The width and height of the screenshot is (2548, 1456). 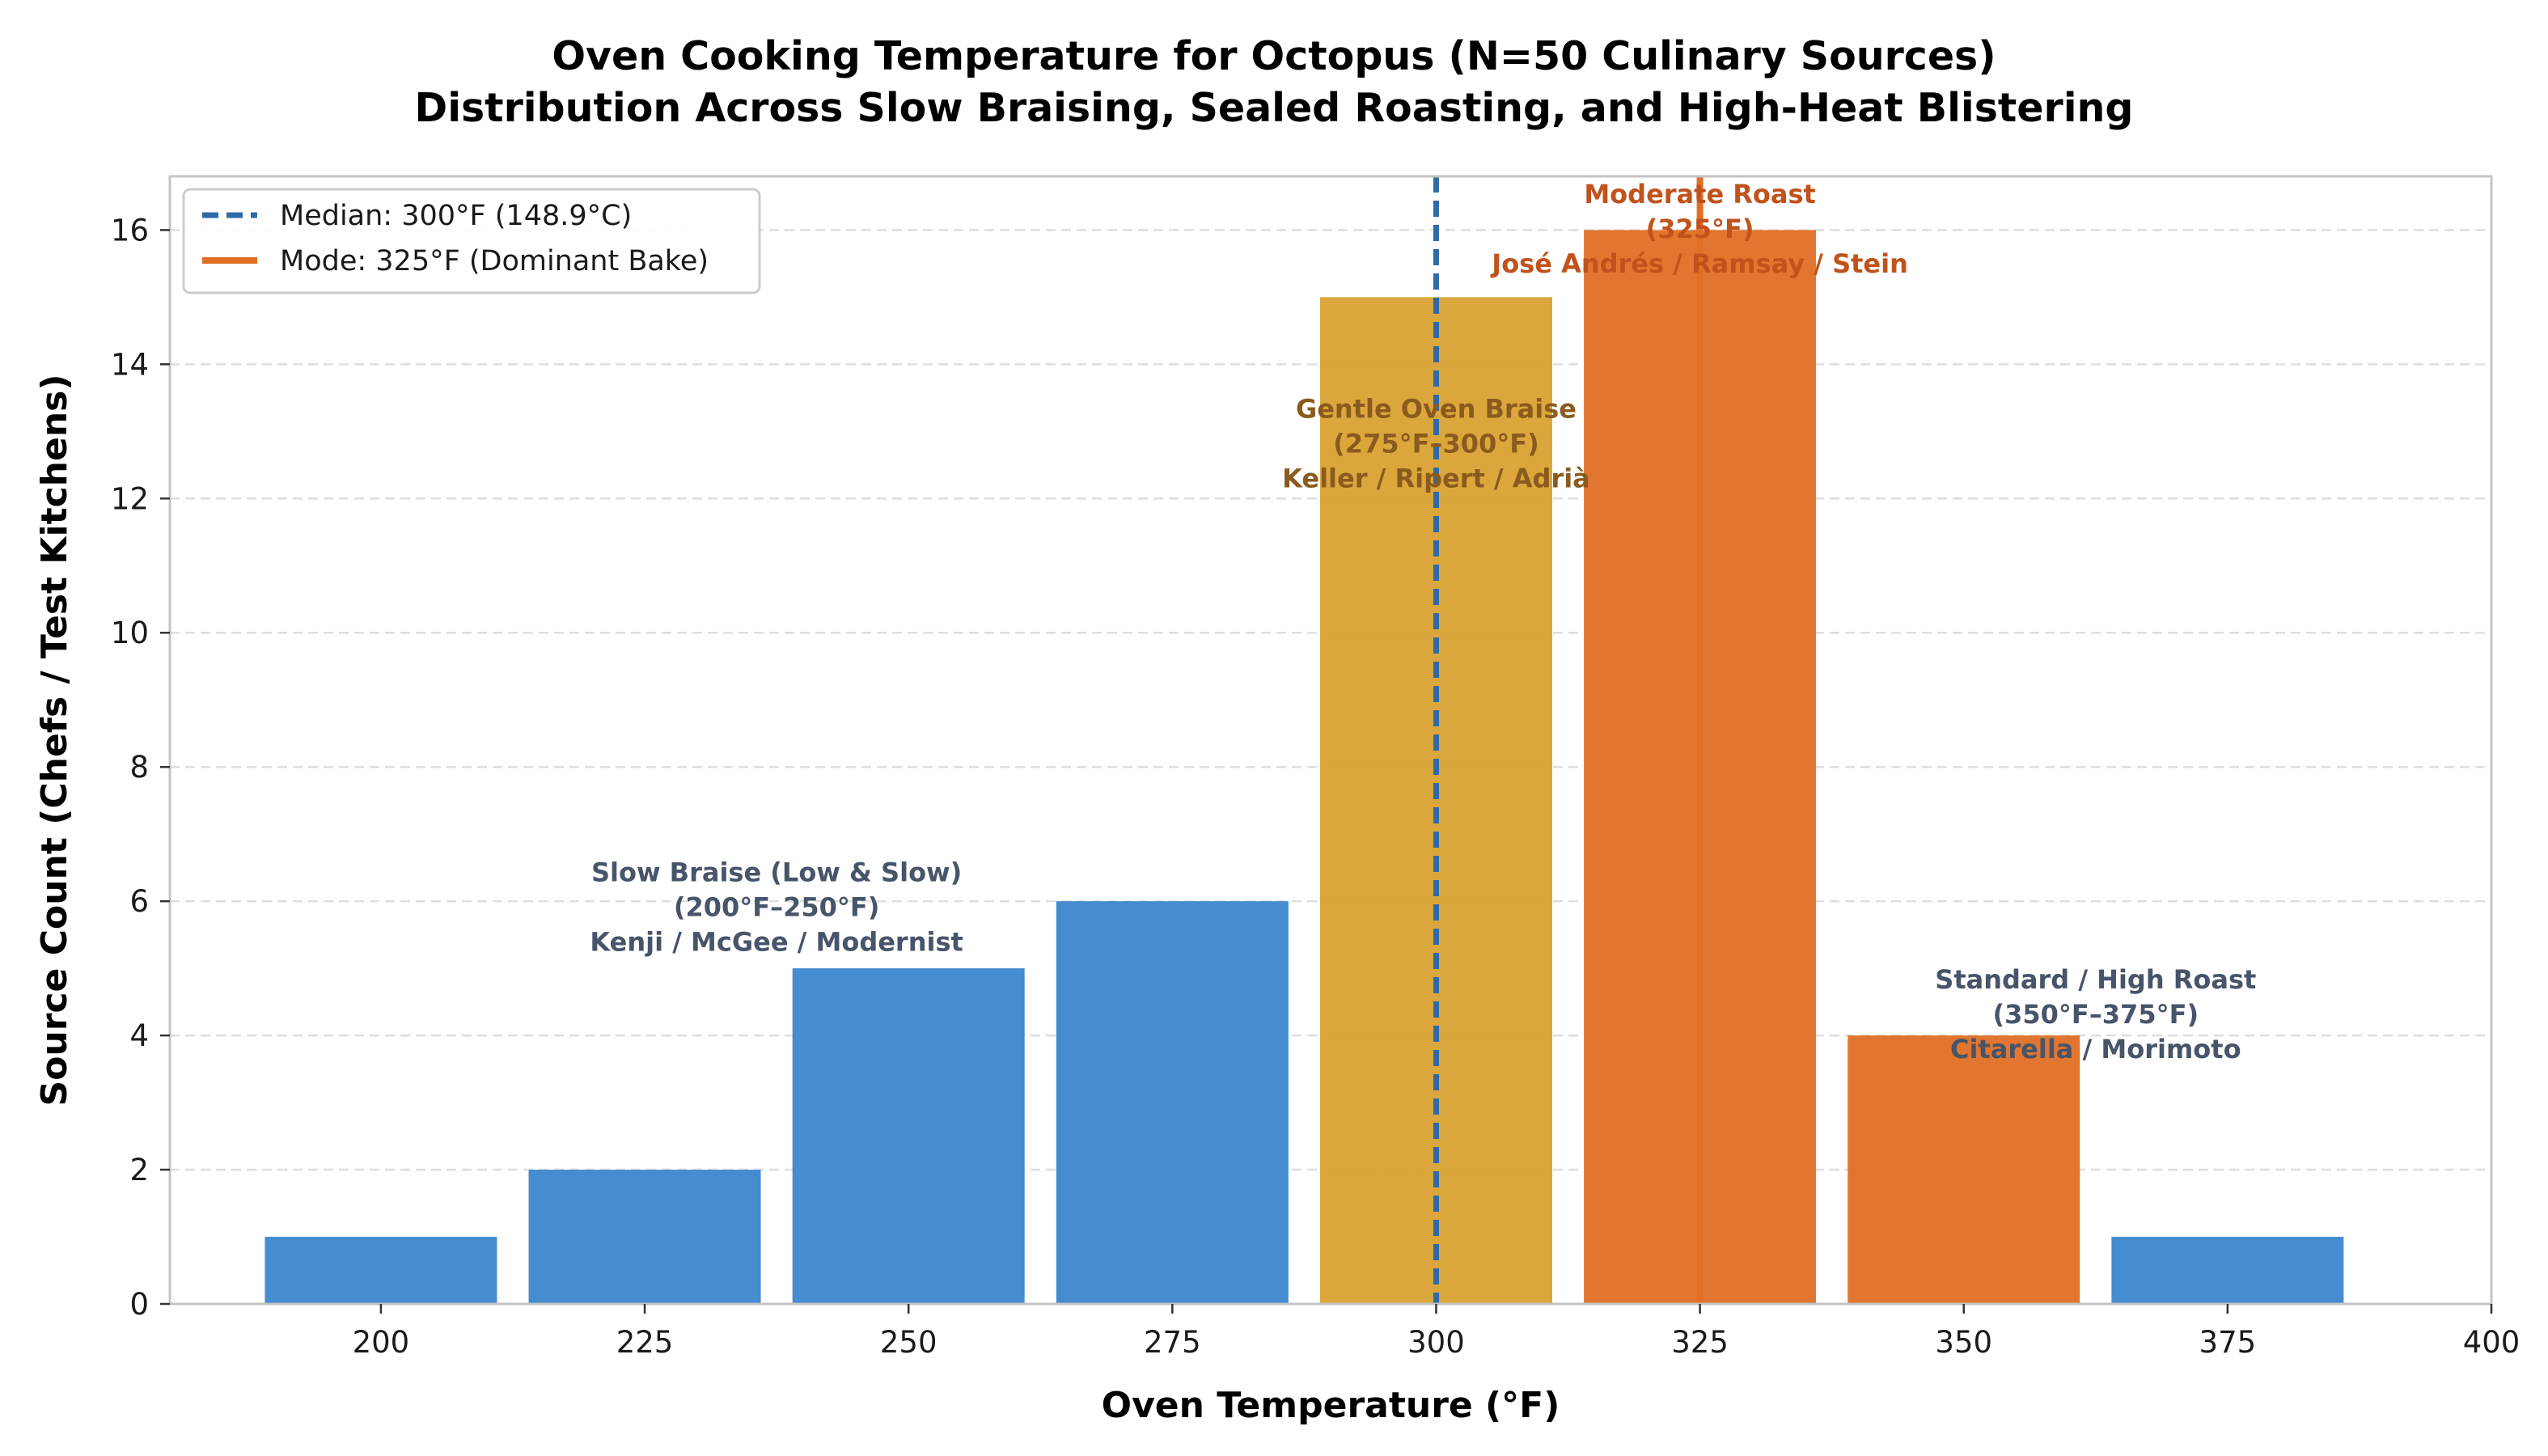 What do you see at coordinates (1700, 194) in the screenshot?
I see `annotation-2-line-0: Moderate Roast` at bounding box center [1700, 194].